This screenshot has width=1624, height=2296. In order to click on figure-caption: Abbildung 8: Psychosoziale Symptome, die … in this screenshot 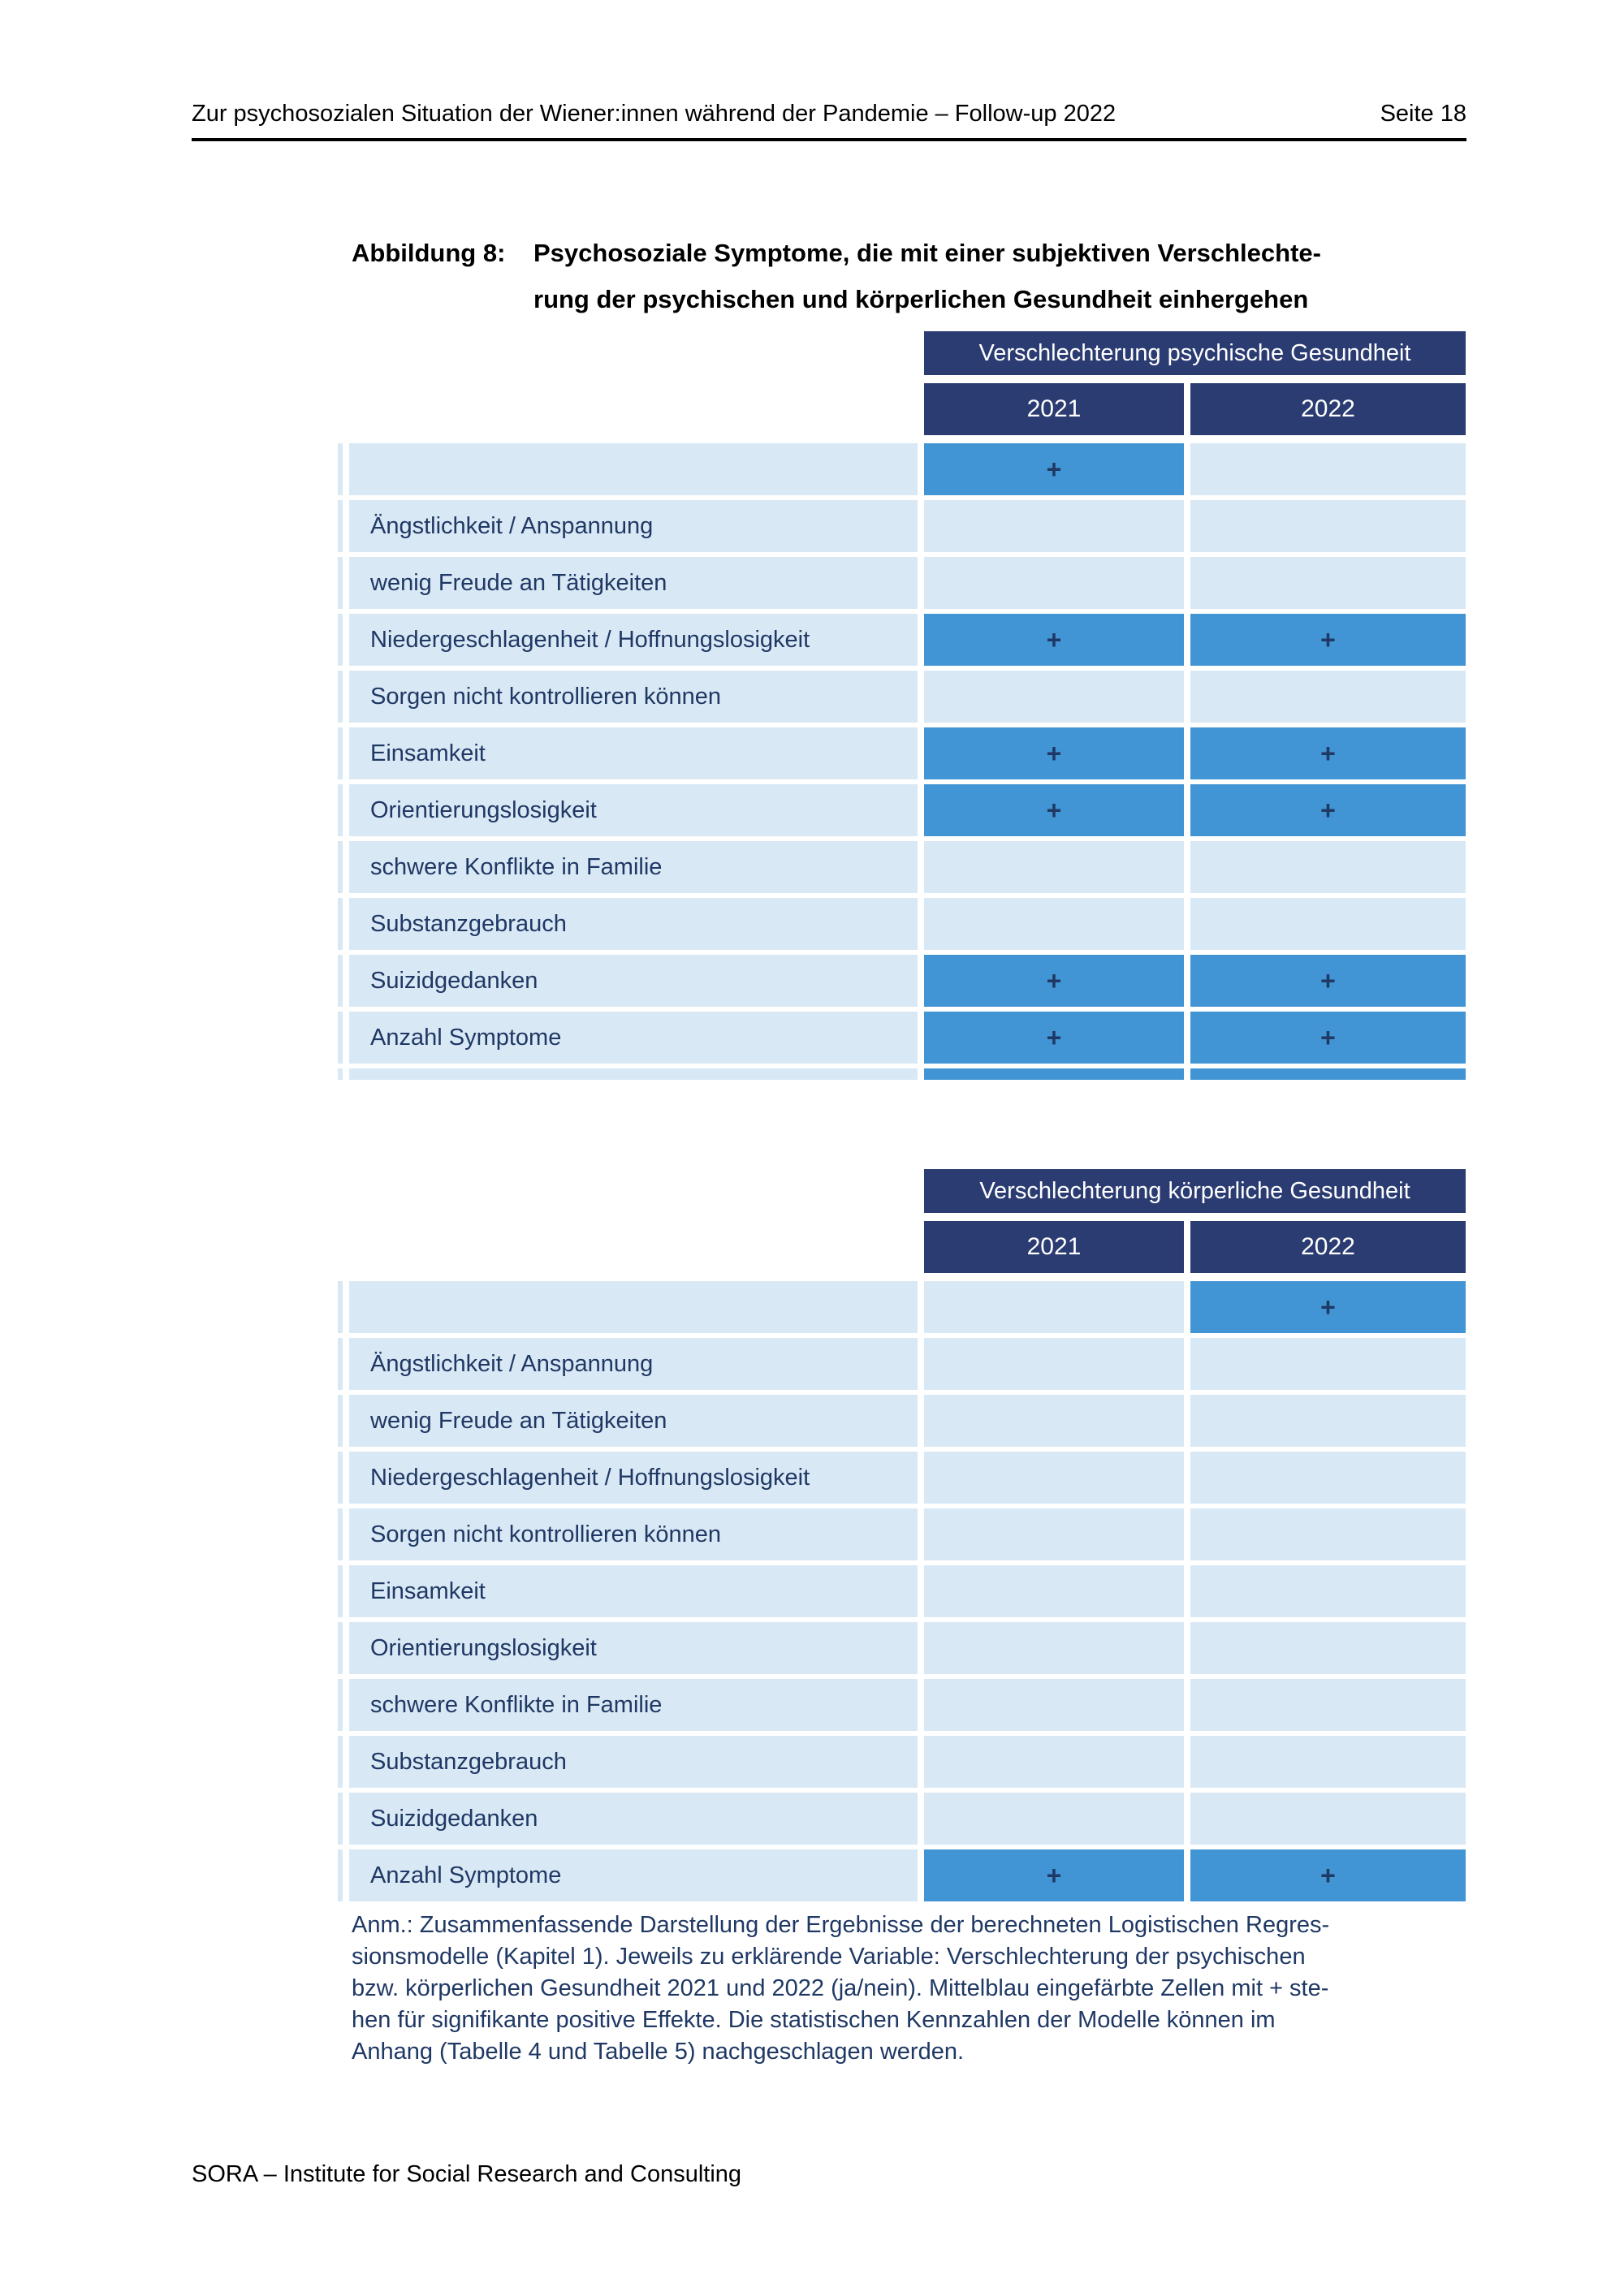, I will do `click(929, 276)`.